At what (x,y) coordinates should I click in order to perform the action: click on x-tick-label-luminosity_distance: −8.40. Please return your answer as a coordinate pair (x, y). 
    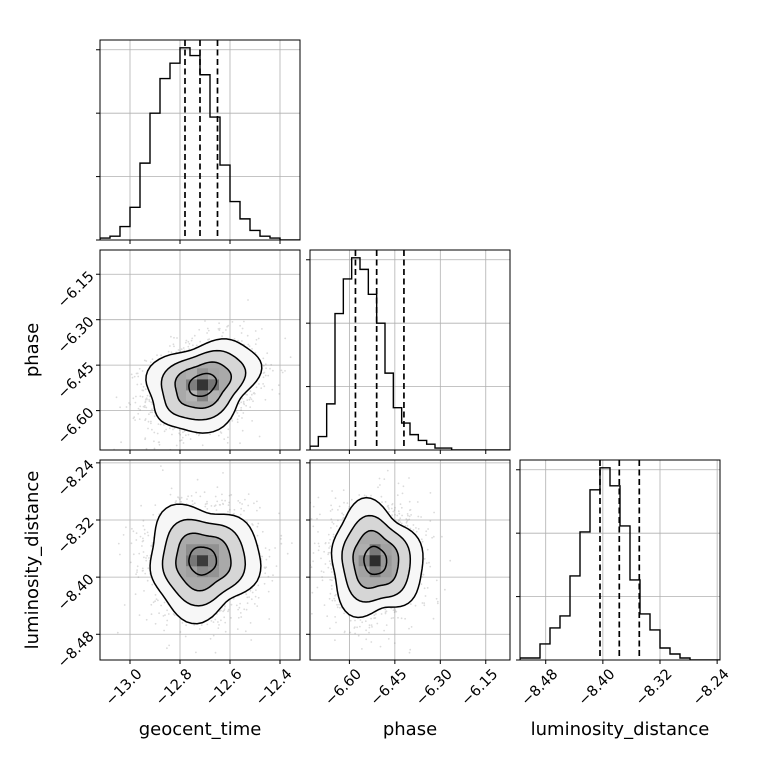
    Looking at the image, I should click on (597, 687).